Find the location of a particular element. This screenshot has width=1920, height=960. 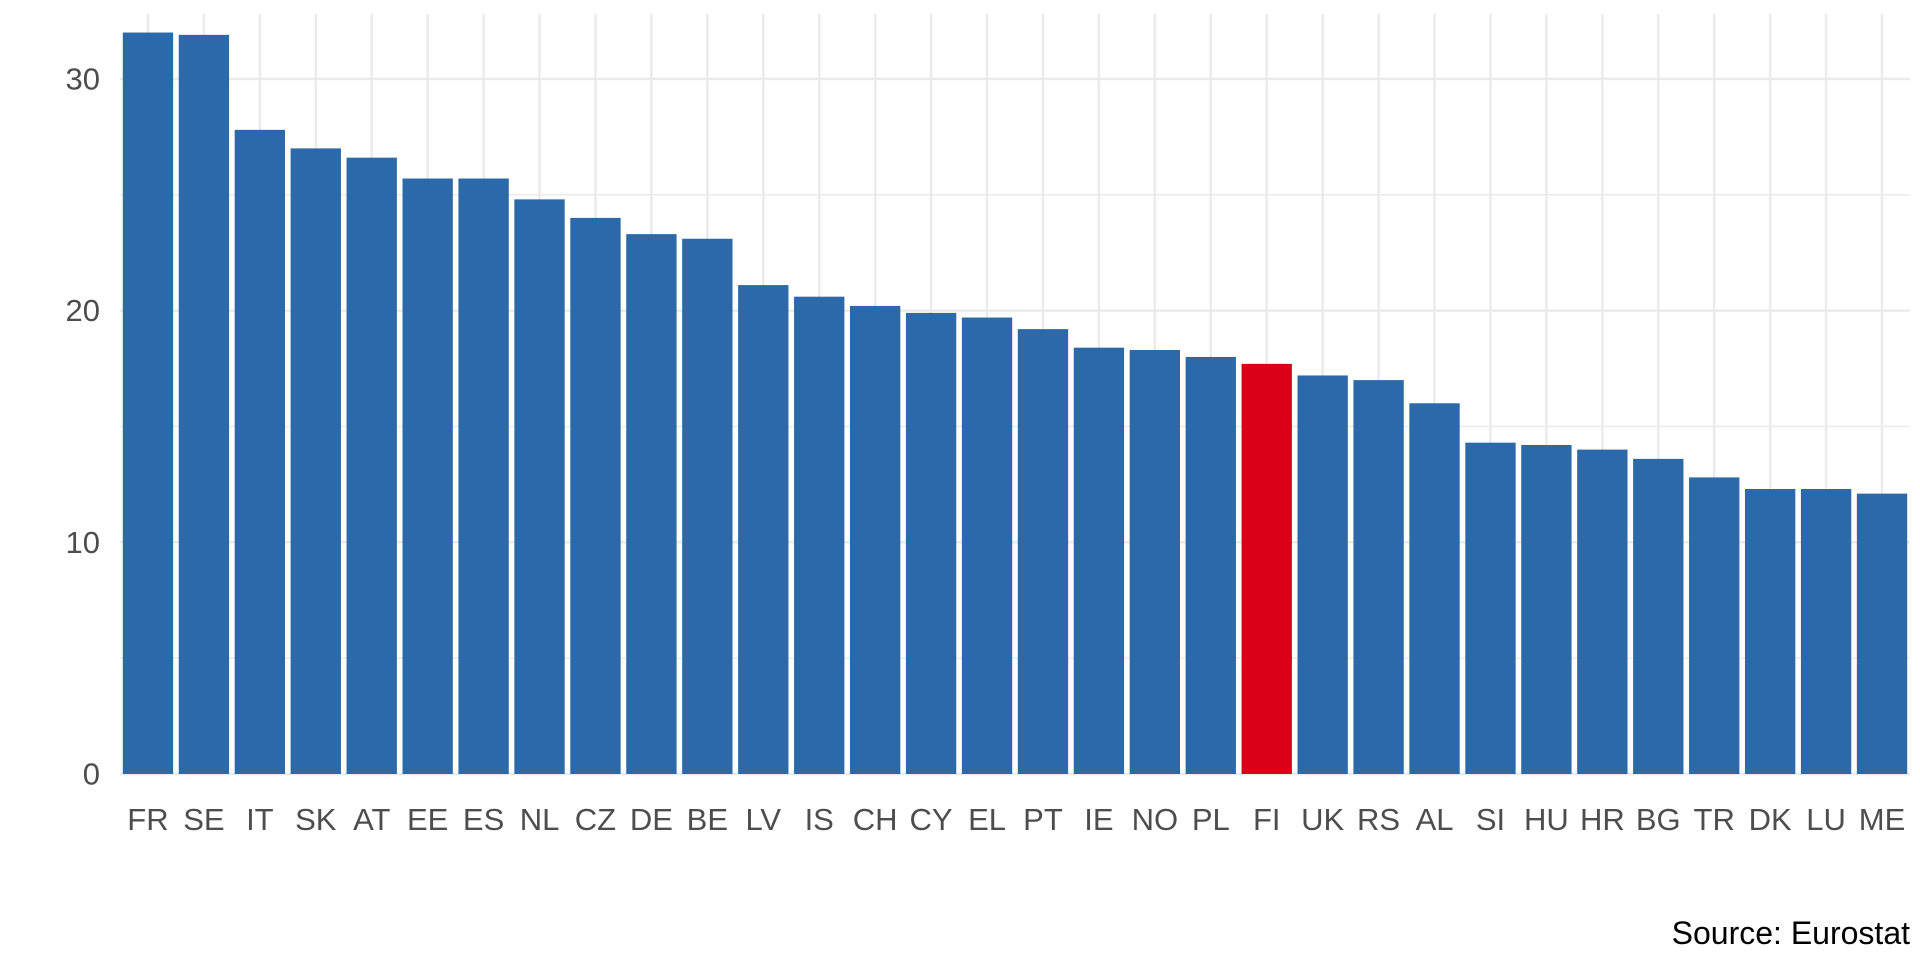

x-tick-label: CH is located at coordinates (875, 819).